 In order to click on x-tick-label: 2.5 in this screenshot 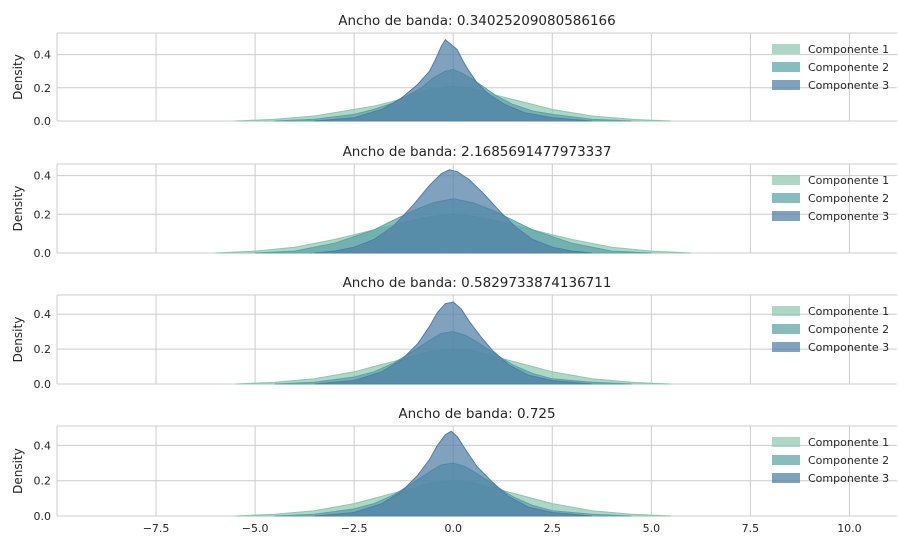, I will do `click(553, 528)`.